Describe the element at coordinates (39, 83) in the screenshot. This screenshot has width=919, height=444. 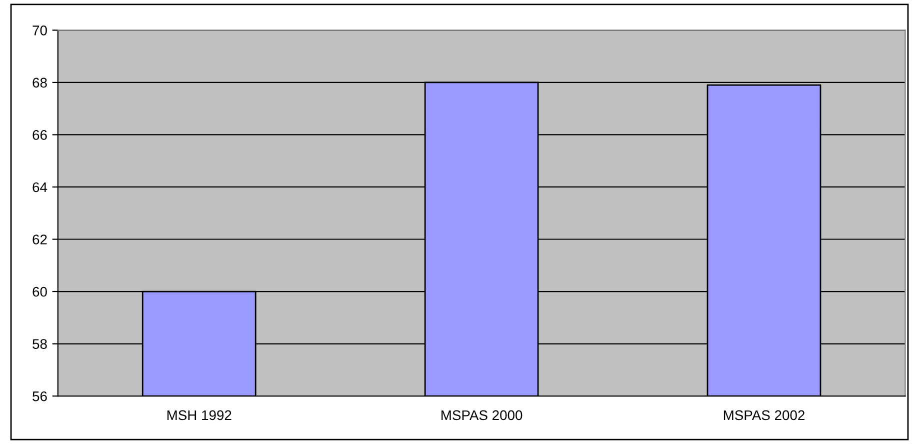
I see `y-tick-label: 68` at that location.